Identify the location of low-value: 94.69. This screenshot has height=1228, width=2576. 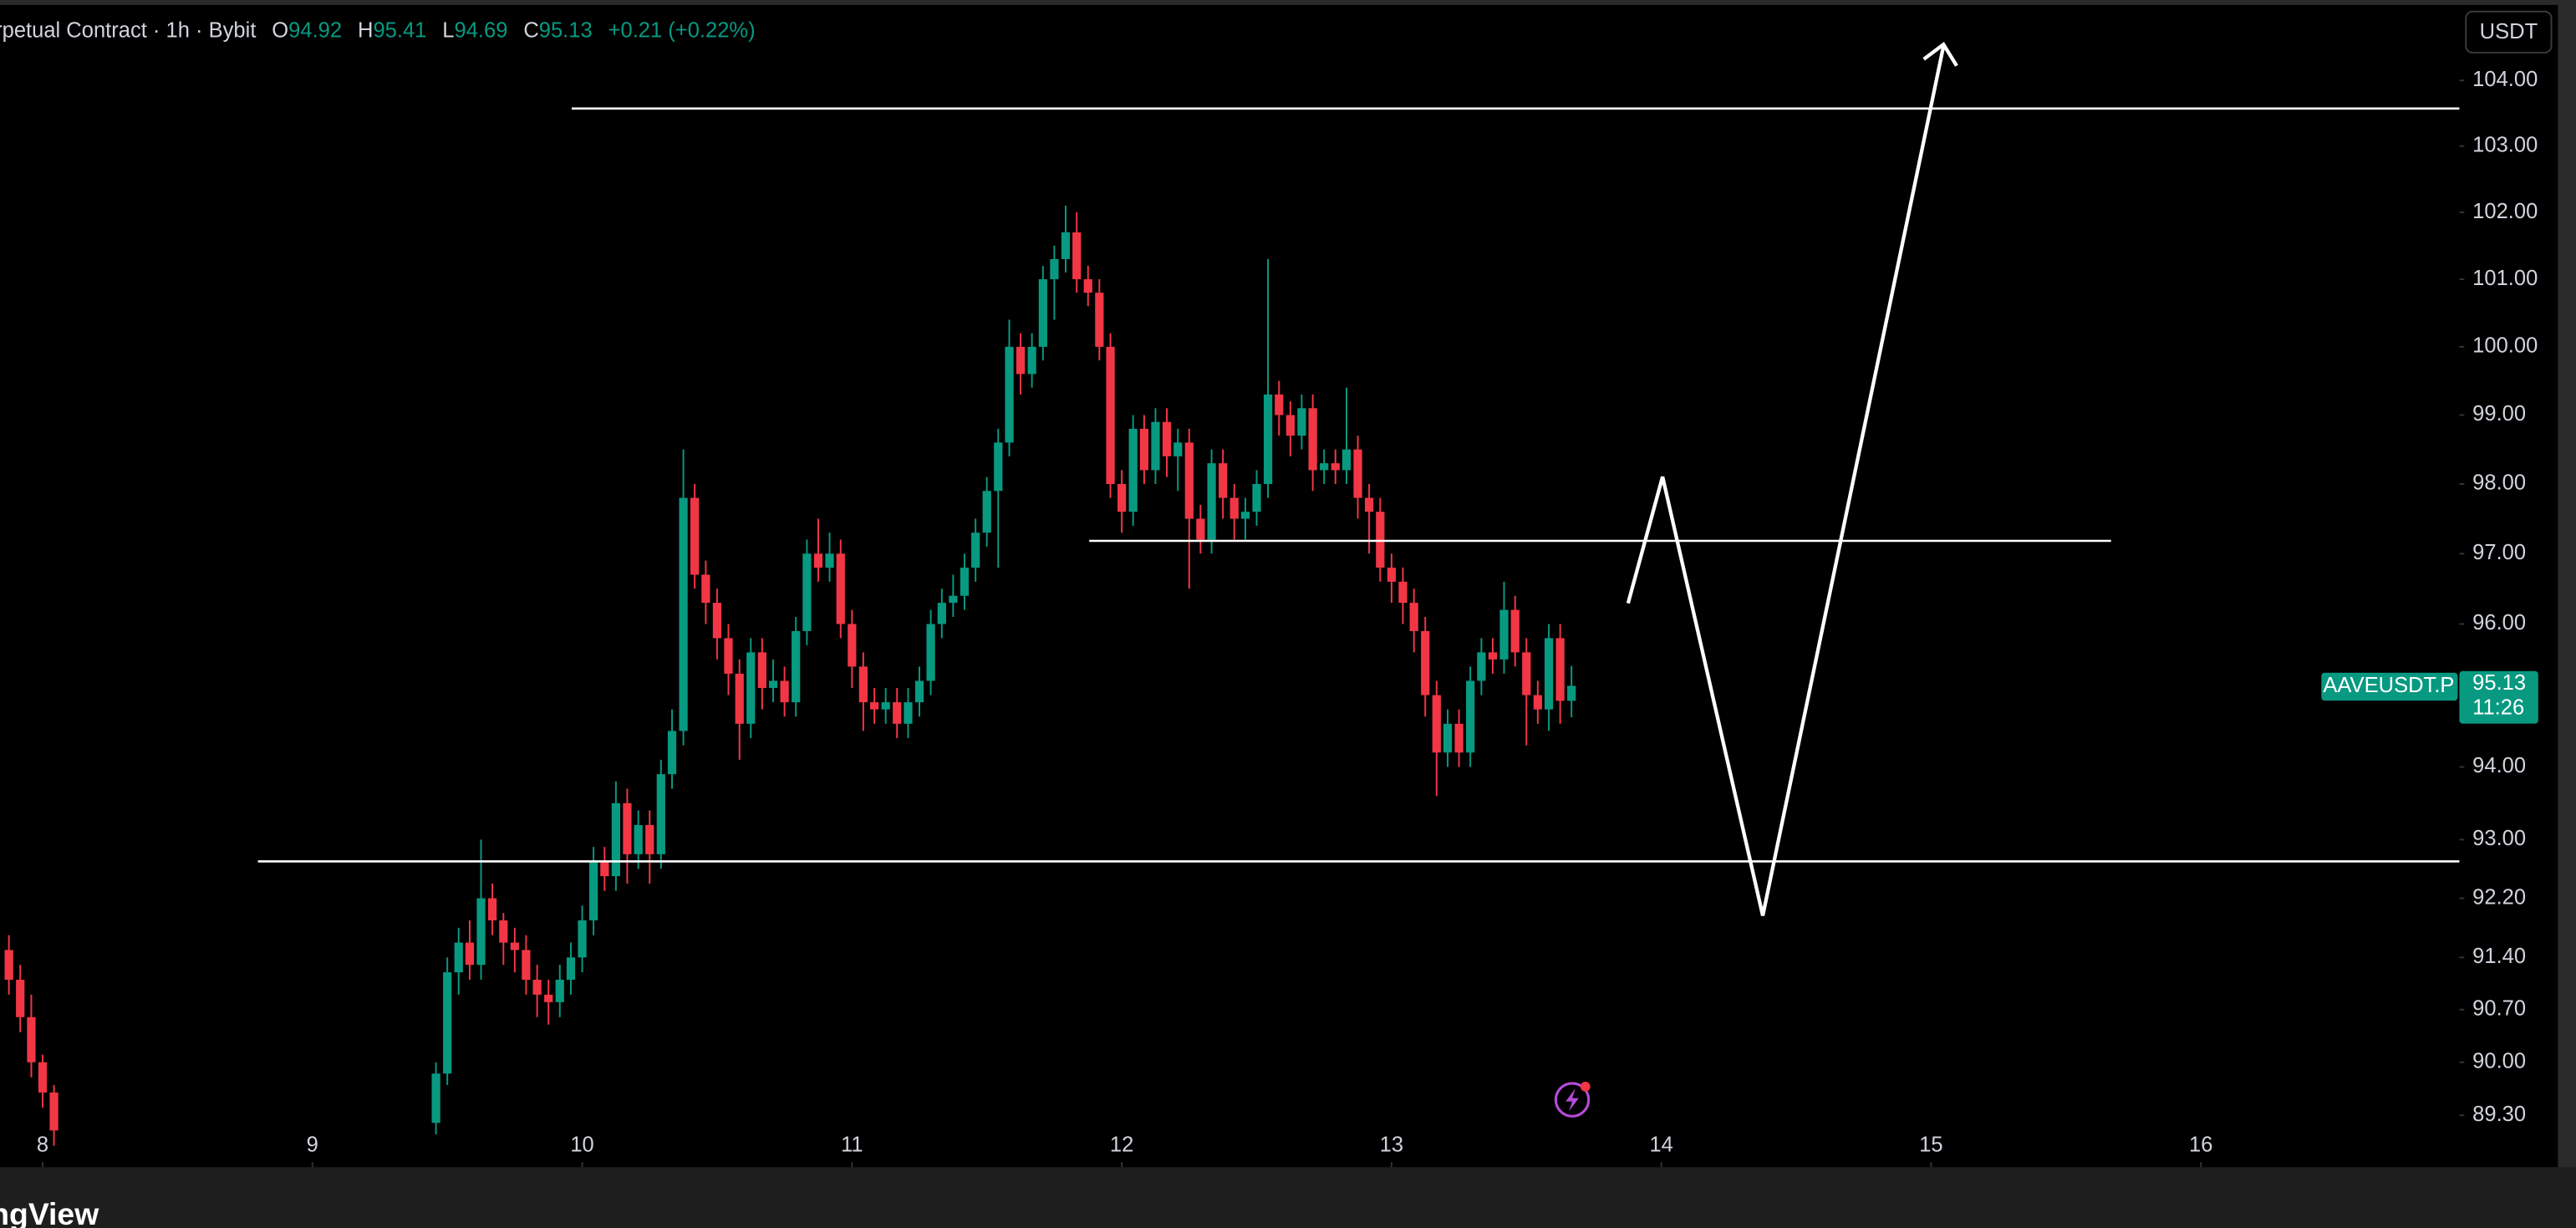
(480, 30).